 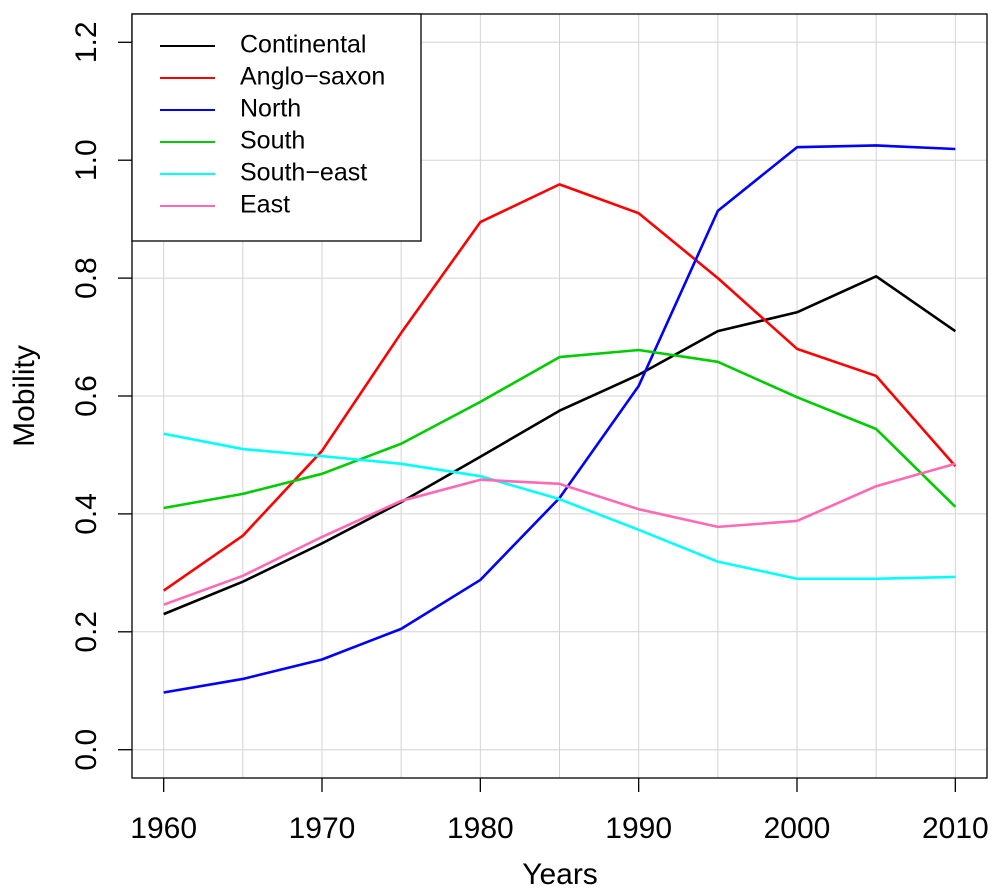 I want to click on x-tick-label: 1970, so click(x=322, y=828).